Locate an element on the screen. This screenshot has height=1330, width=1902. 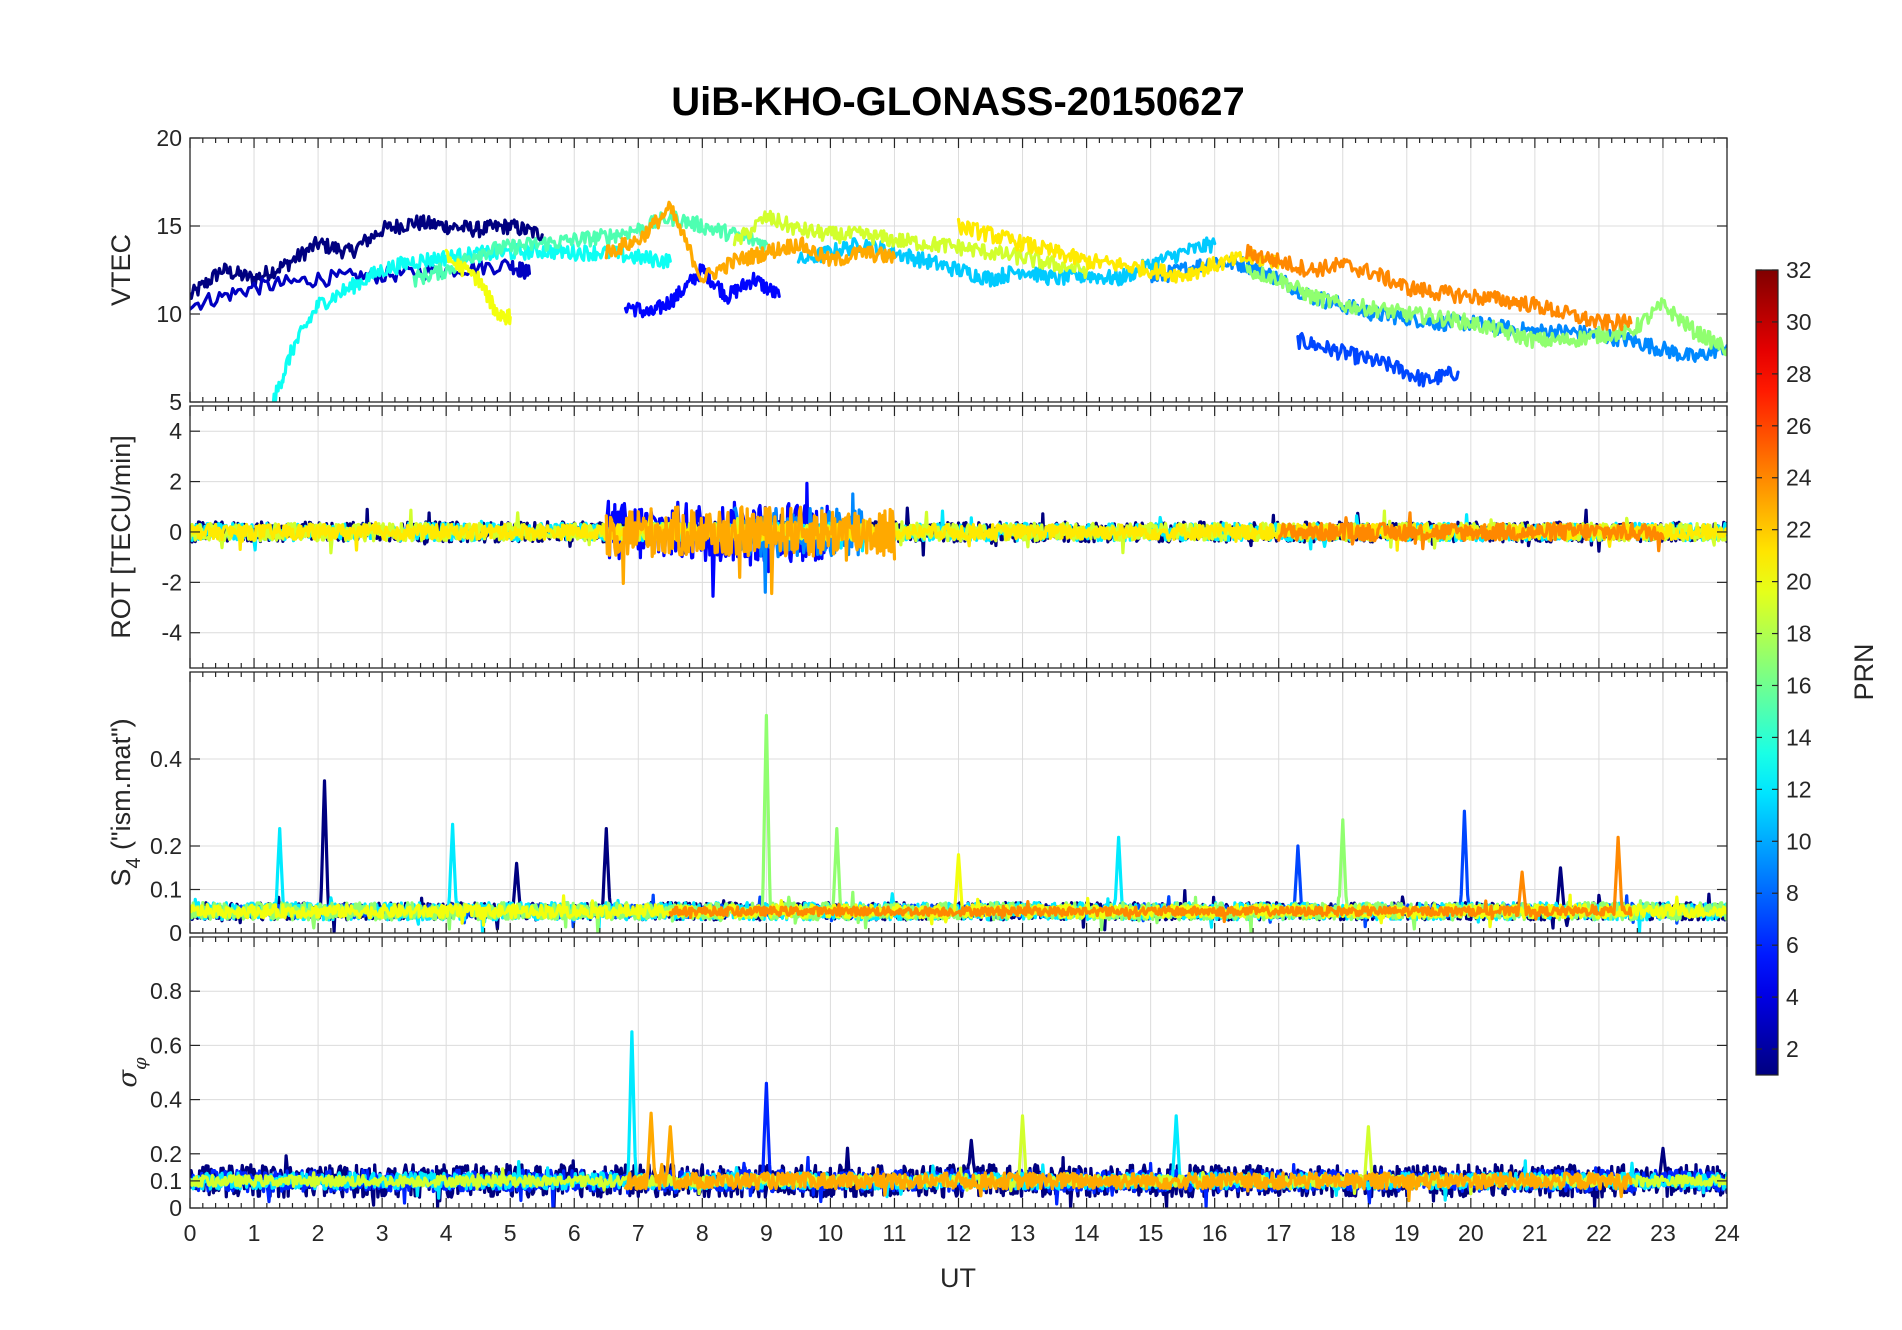
series-prn-7-vtec is located at coordinates (1378, 360).